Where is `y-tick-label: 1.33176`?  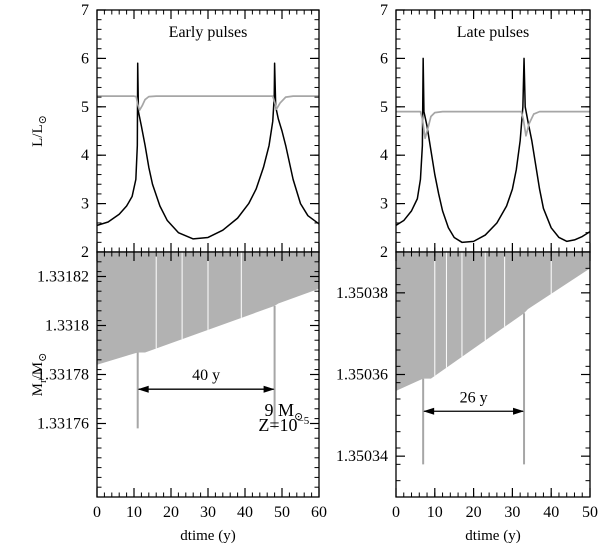
y-tick-label: 1.33176 is located at coordinates (63, 424).